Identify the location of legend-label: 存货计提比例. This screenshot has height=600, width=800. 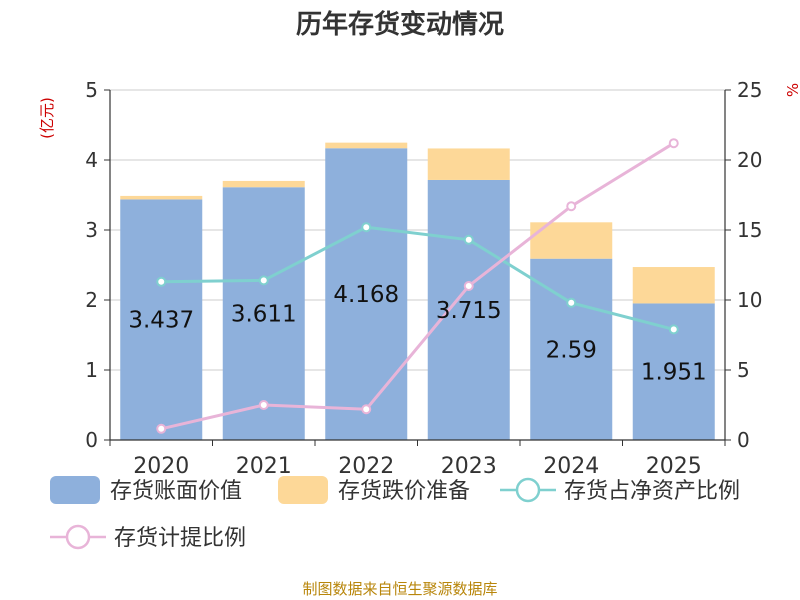
(180, 538).